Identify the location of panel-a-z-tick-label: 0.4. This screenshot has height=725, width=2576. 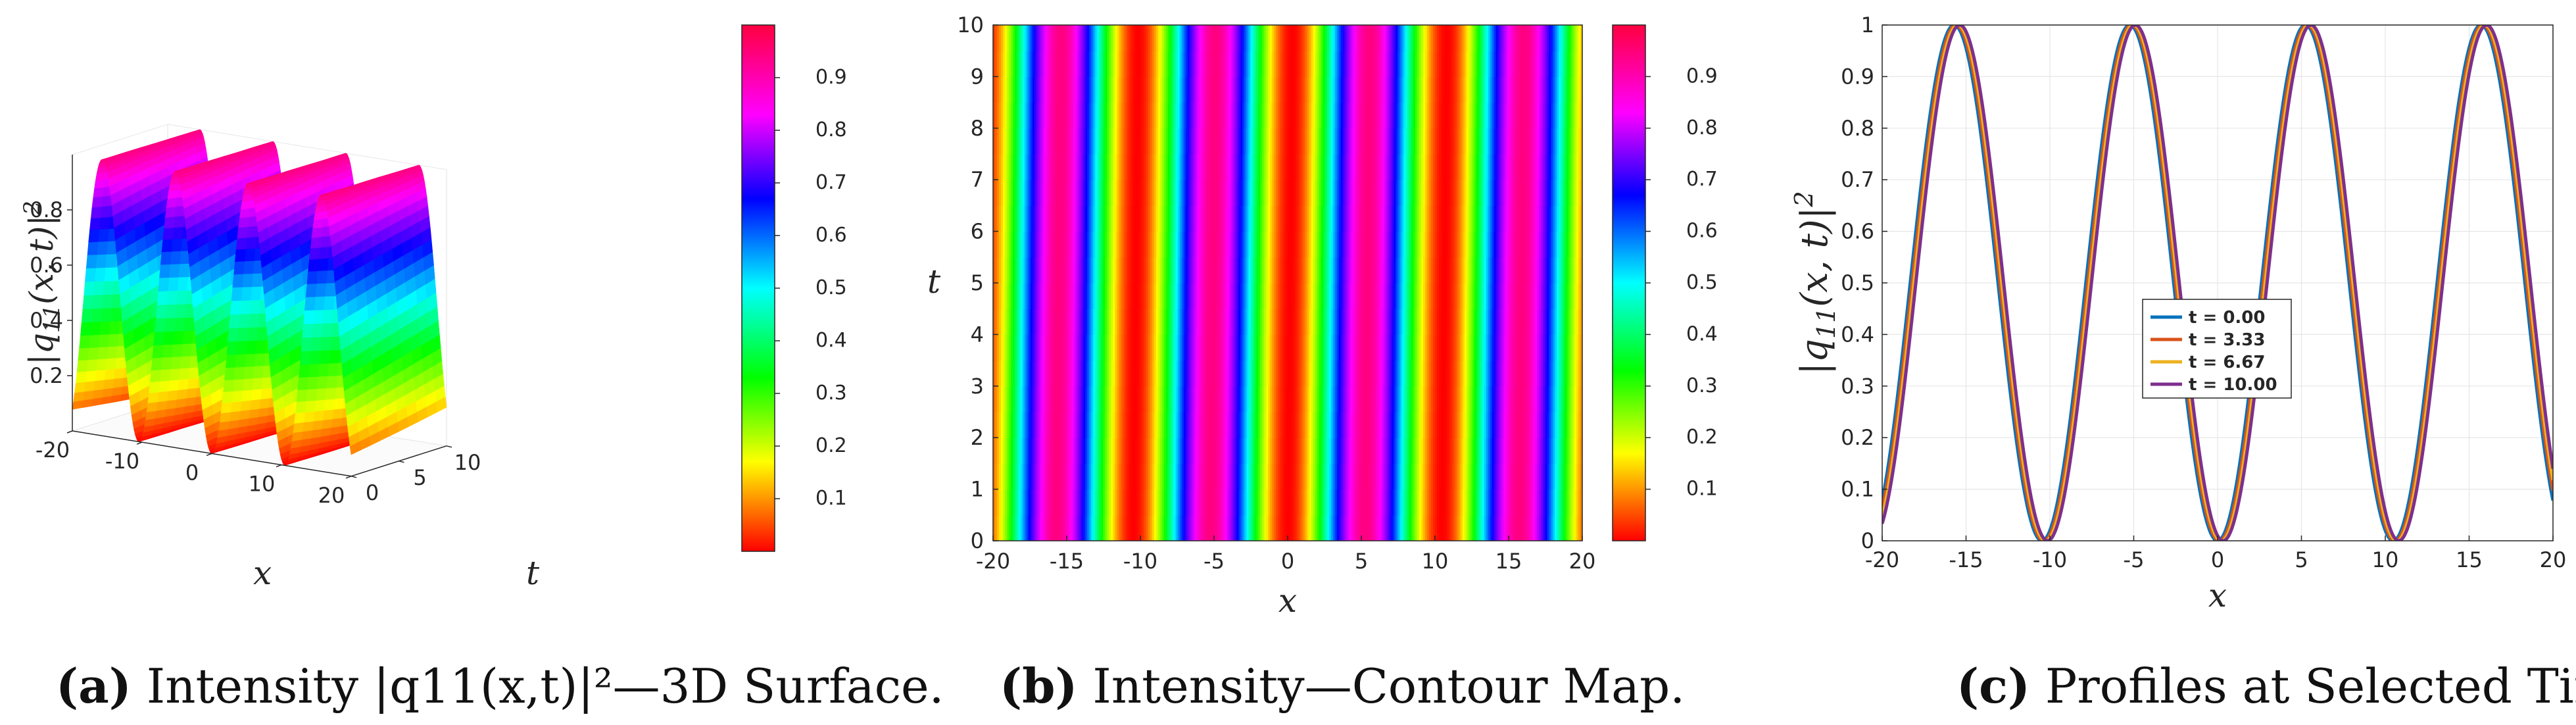
(46, 321).